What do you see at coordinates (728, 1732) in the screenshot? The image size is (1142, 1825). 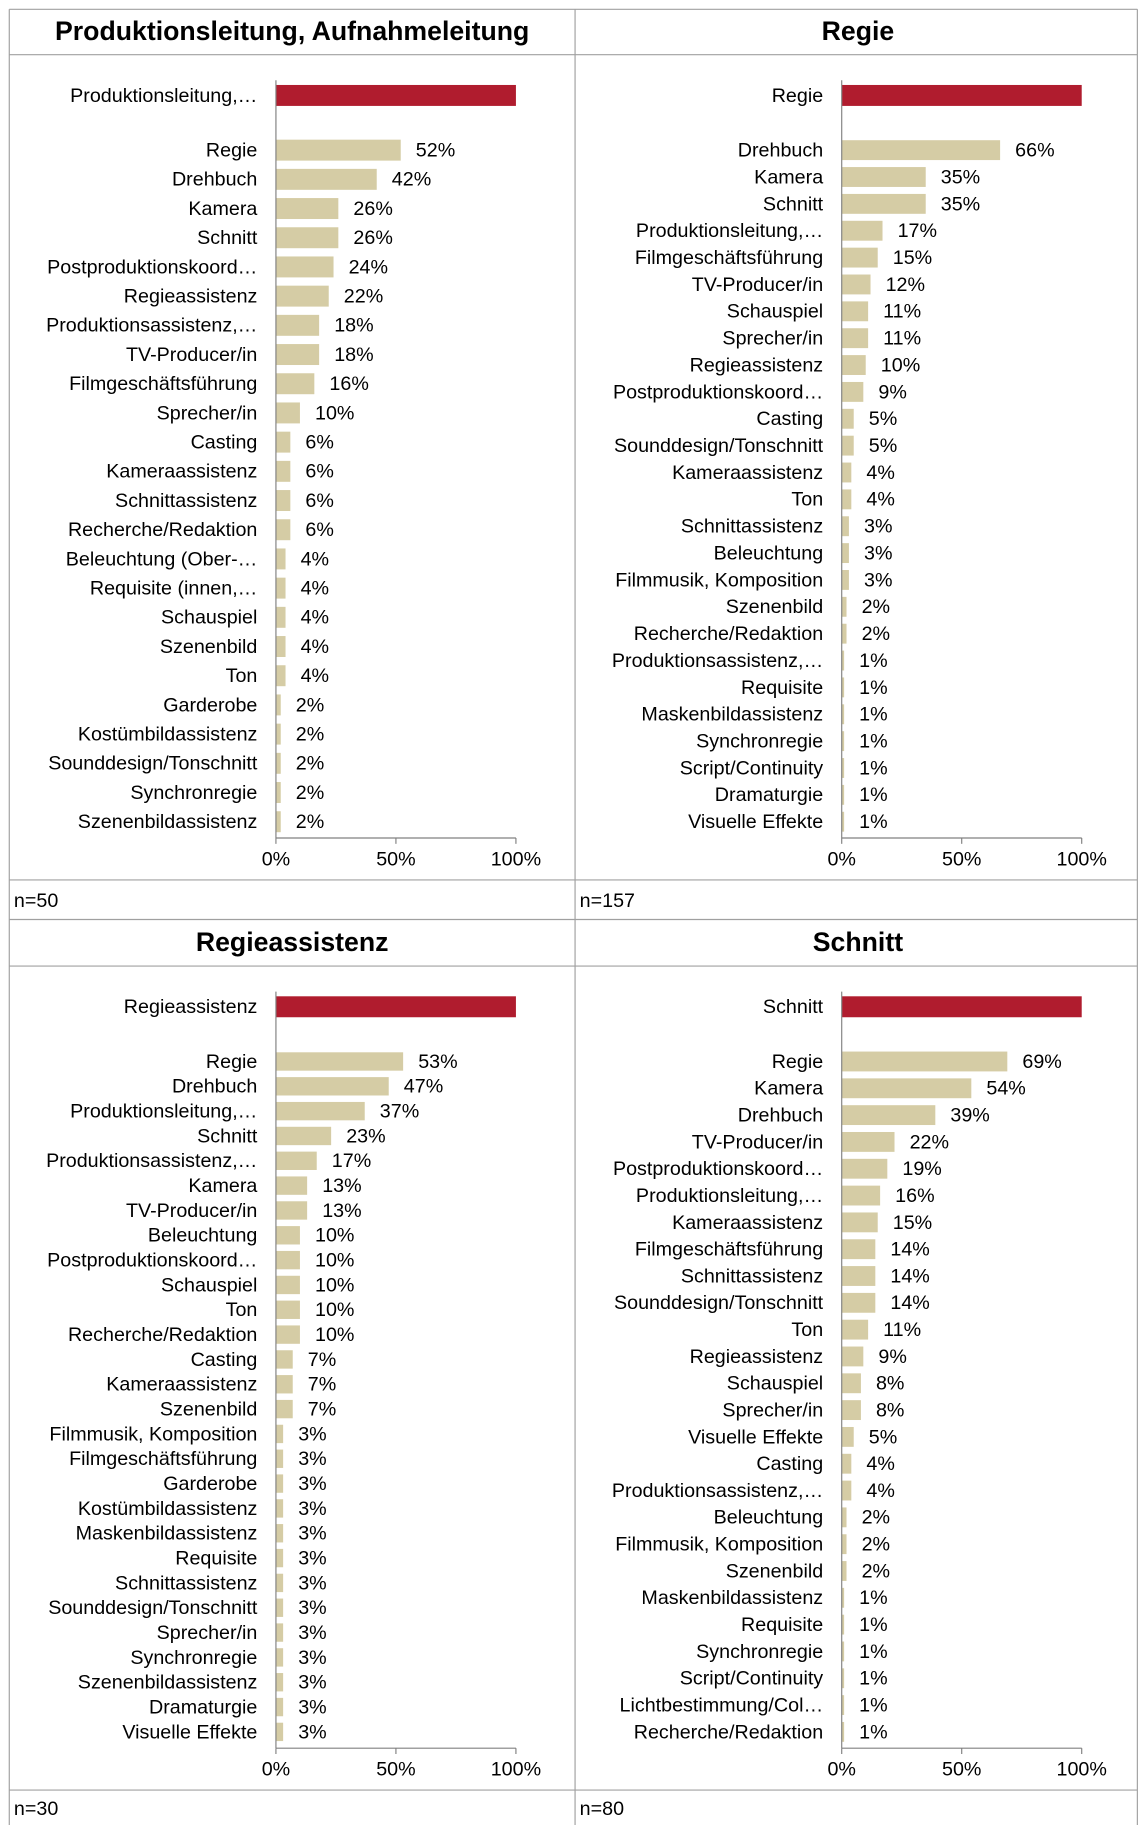 I see `category-label: Recherche/Redaktion` at bounding box center [728, 1732].